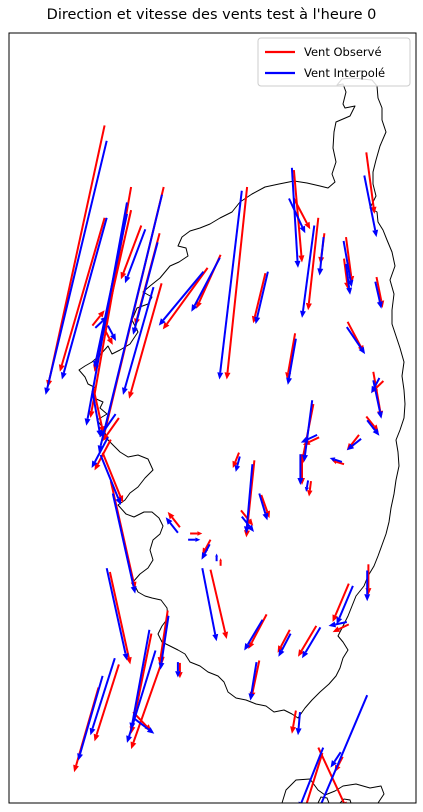  What do you see at coordinates (334, 62) in the screenshot?
I see `legend: Vent Observé Vent Interpolé` at bounding box center [334, 62].